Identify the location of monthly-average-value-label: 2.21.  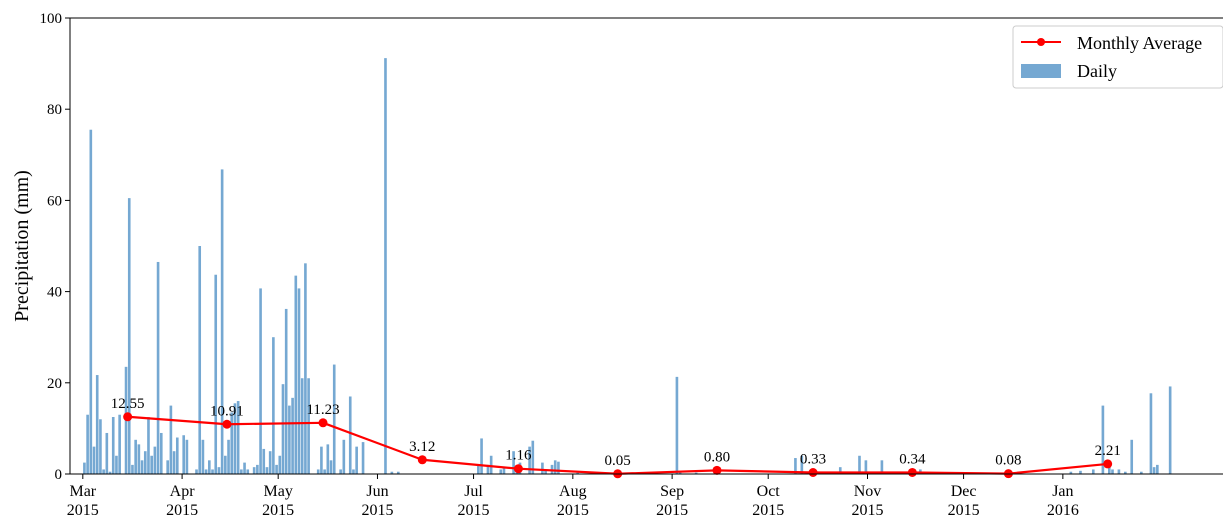
(1108, 451).